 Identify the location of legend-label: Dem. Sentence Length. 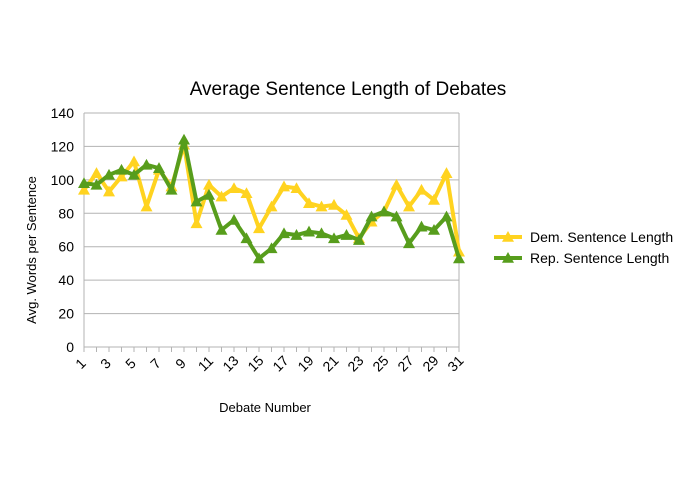
(601, 237).